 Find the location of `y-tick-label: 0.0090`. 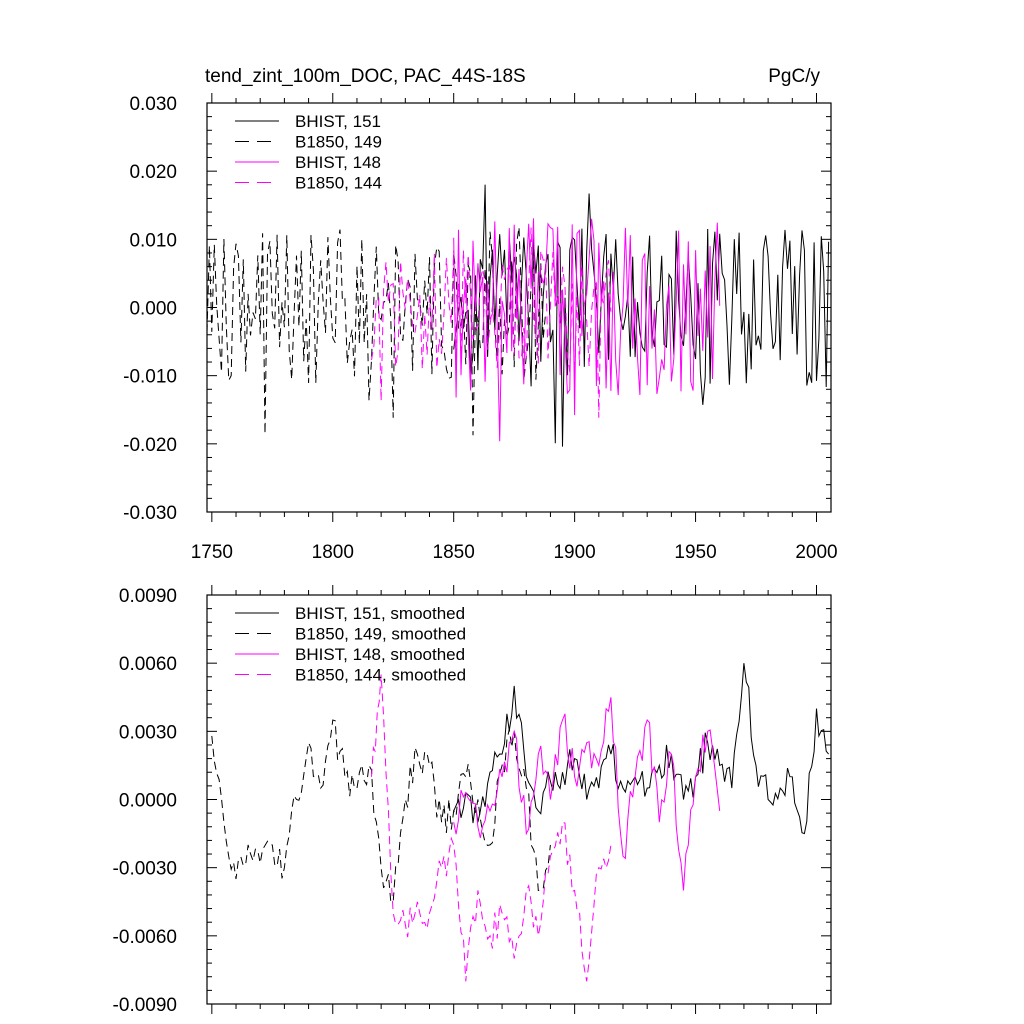

y-tick-label: 0.0090 is located at coordinates (148, 596).